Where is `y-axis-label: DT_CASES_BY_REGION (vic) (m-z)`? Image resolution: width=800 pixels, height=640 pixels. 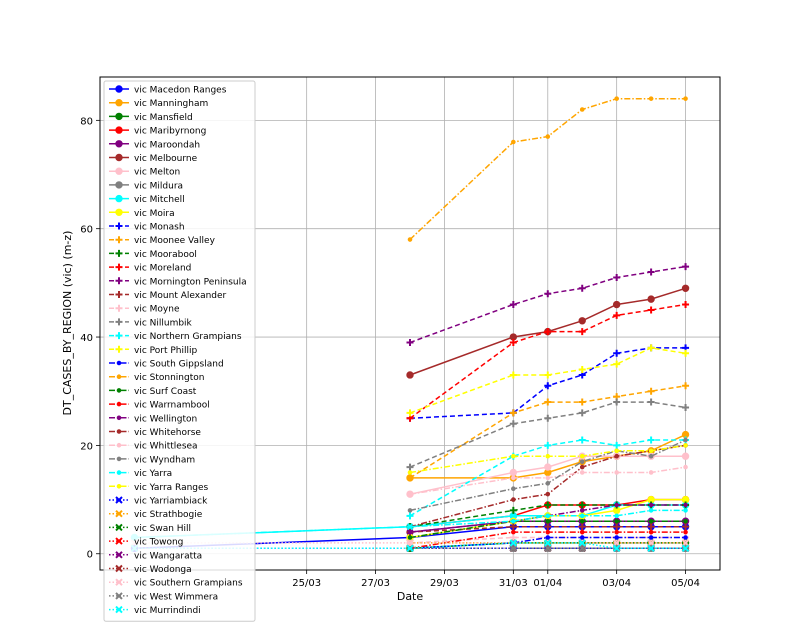 y-axis-label: DT_CASES_BY_REGION (vic) (m-z) is located at coordinates (67, 323).